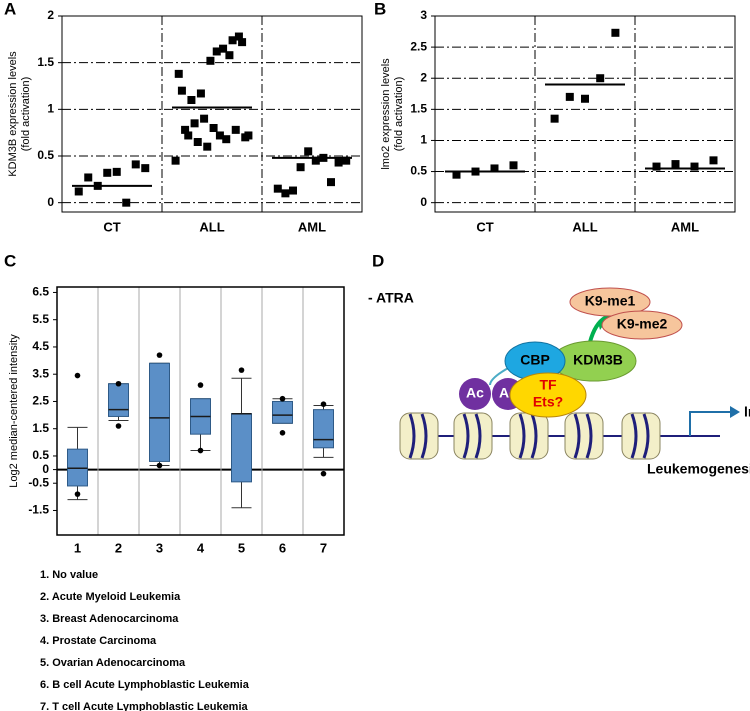 The height and width of the screenshot is (711, 750). I want to click on acetyl-label: Ac, so click(475, 393).